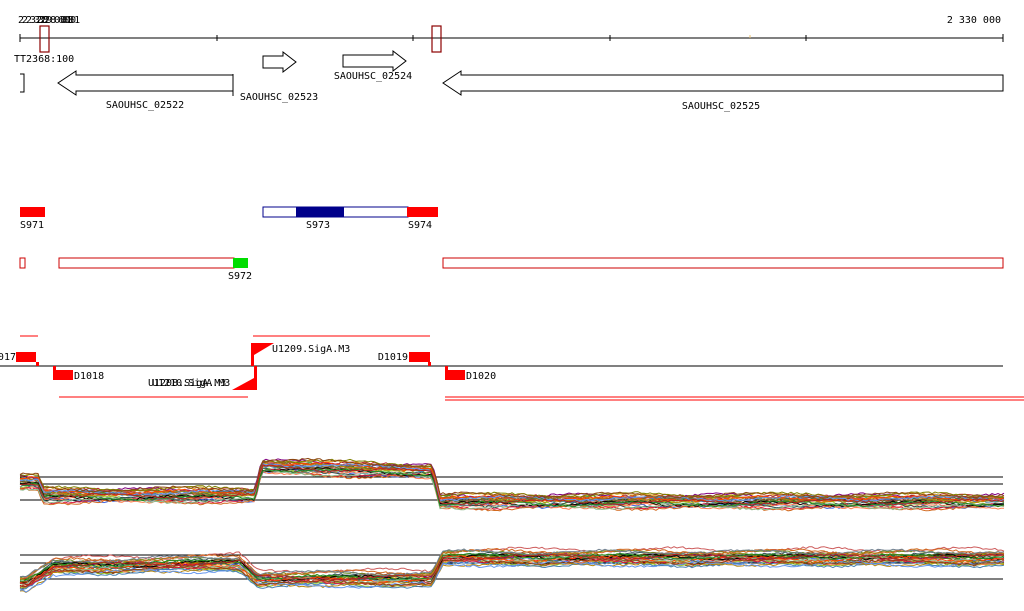  I want to click on terminator-d1017: D1017, so click(19, 359).